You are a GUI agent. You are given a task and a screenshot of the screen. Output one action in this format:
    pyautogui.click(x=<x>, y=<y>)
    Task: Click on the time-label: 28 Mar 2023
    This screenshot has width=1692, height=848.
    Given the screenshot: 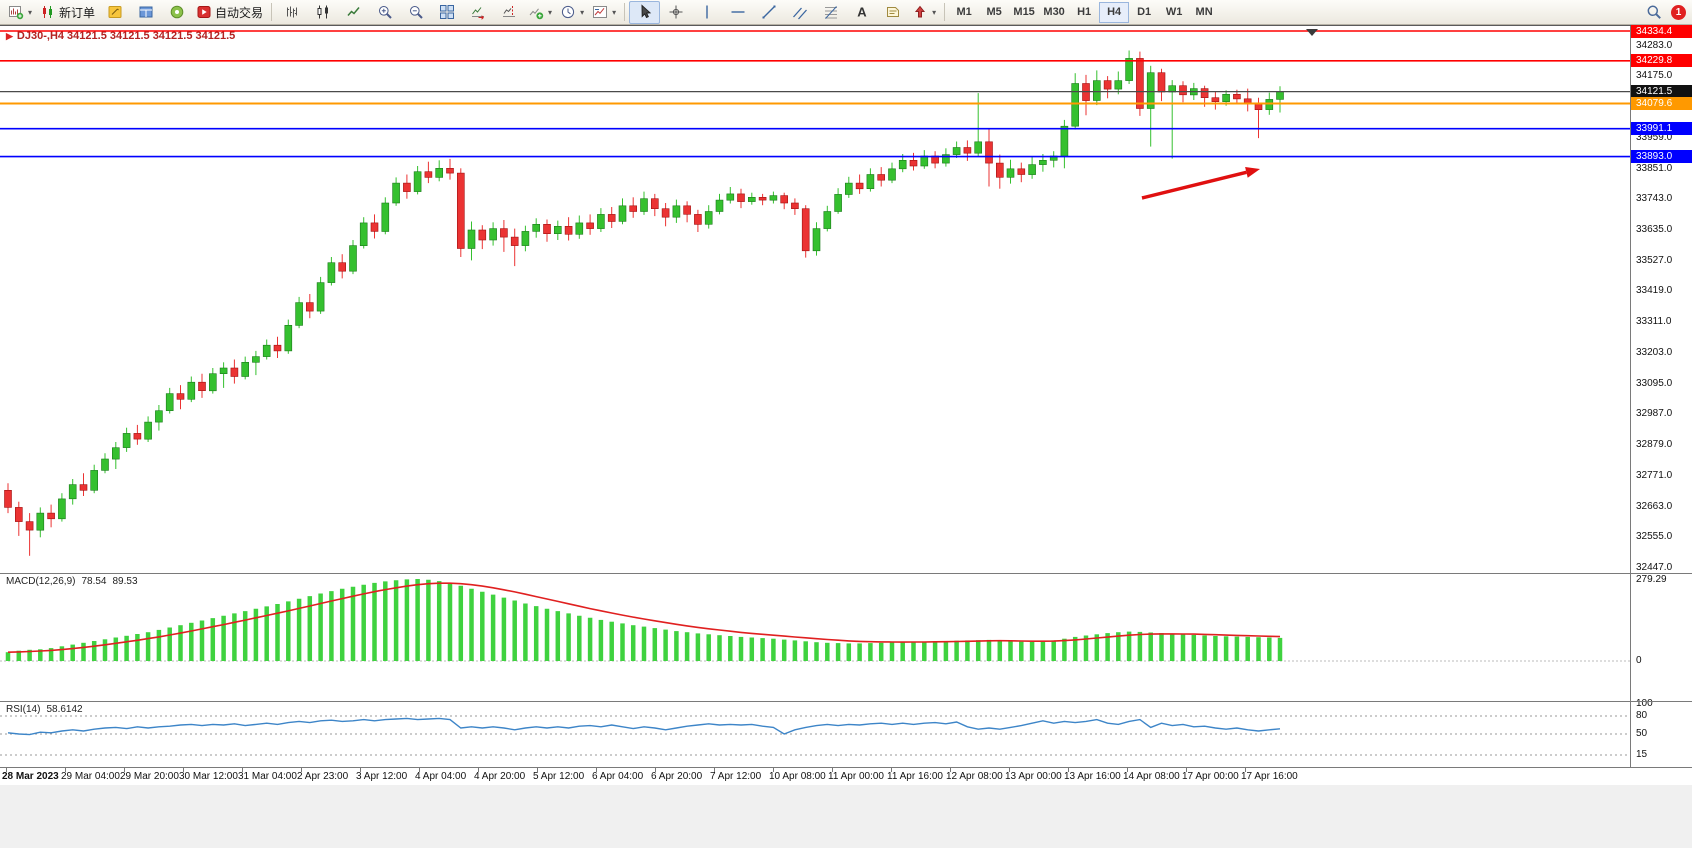 What is the action you would take?
    pyautogui.click(x=30, y=776)
    